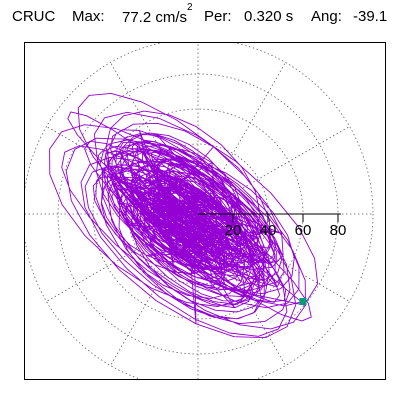 The width and height of the screenshot is (400, 400). What do you see at coordinates (370, 16) in the screenshot?
I see `angle-value: -39.1` at bounding box center [370, 16].